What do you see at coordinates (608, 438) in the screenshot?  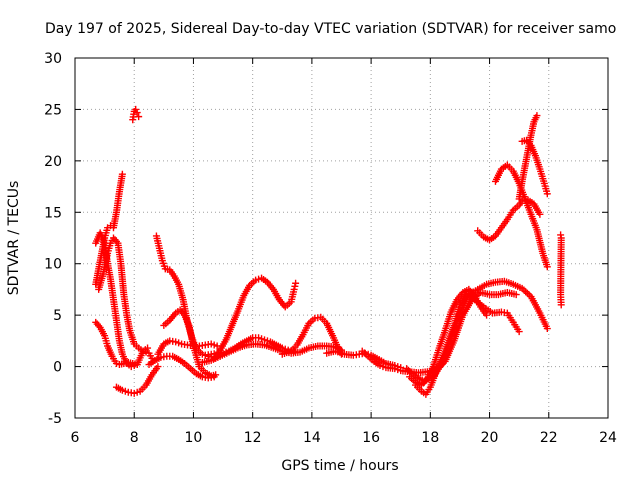 I see `x-tick-label: 24` at bounding box center [608, 438].